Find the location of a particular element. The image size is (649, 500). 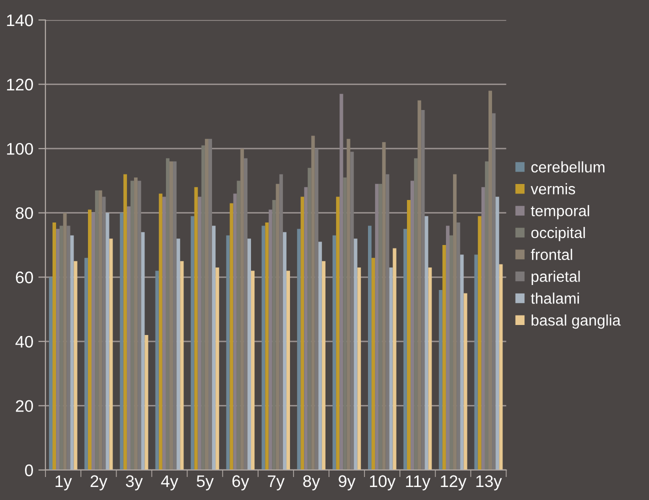

y-tick-label: 80 is located at coordinates (24, 213).